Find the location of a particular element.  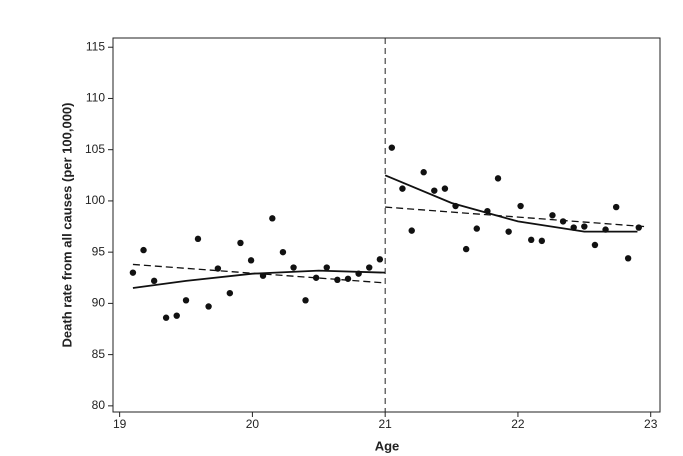

x-tick-label: 23 is located at coordinates (651, 424).